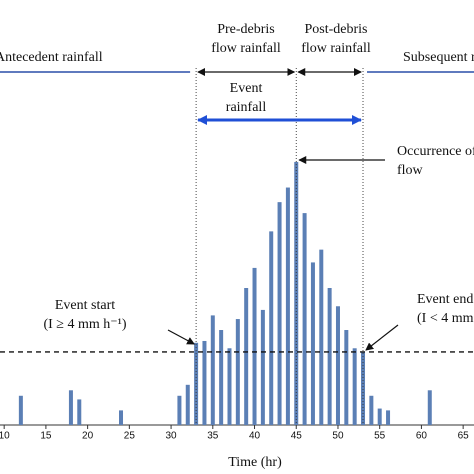  What do you see at coordinates (246, 29) in the screenshot?
I see `annotation: Pre-debris` at bounding box center [246, 29].